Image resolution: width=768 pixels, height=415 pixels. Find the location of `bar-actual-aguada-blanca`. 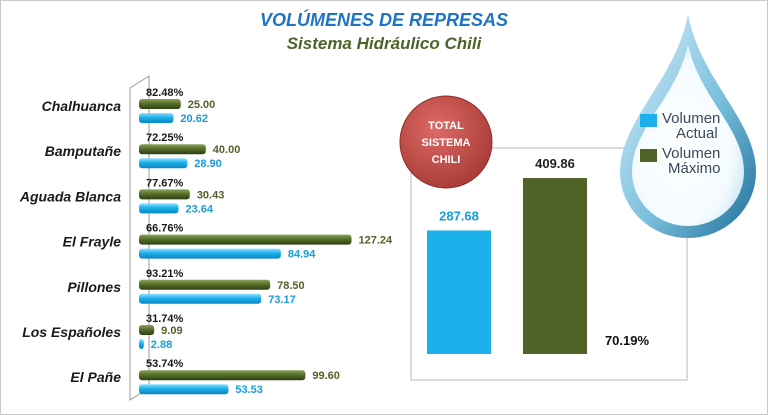

bar-actual-aguada-blanca is located at coordinates (158, 208).